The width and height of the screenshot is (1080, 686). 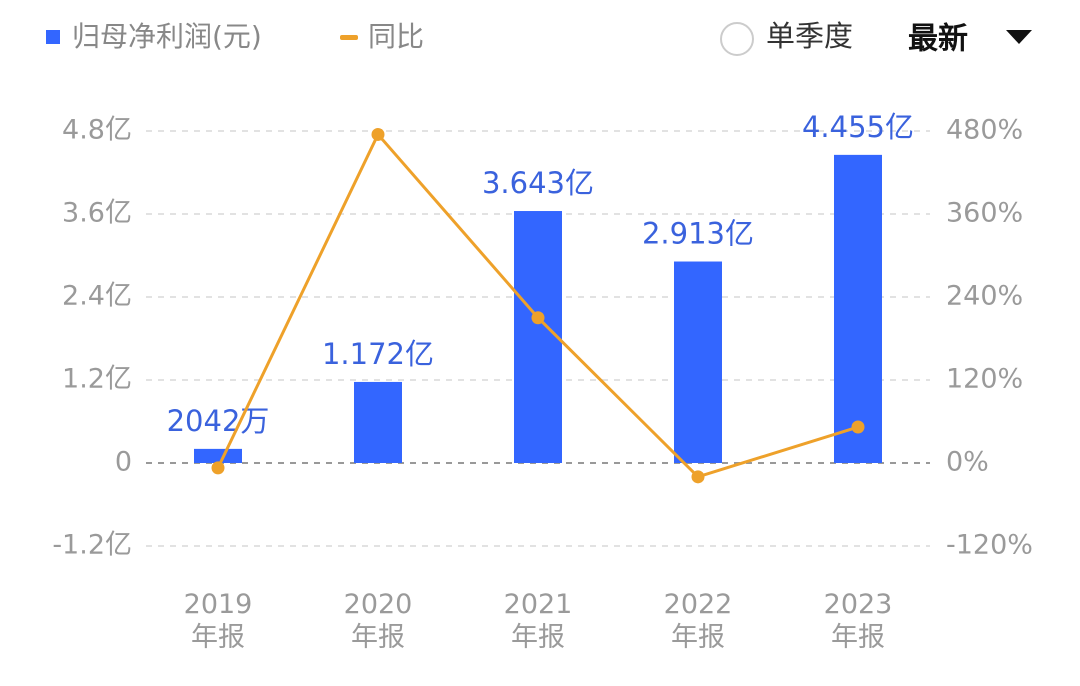 What do you see at coordinates (698, 621) in the screenshot?
I see `x-tick-label: 2022 年报` at bounding box center [698, 621].